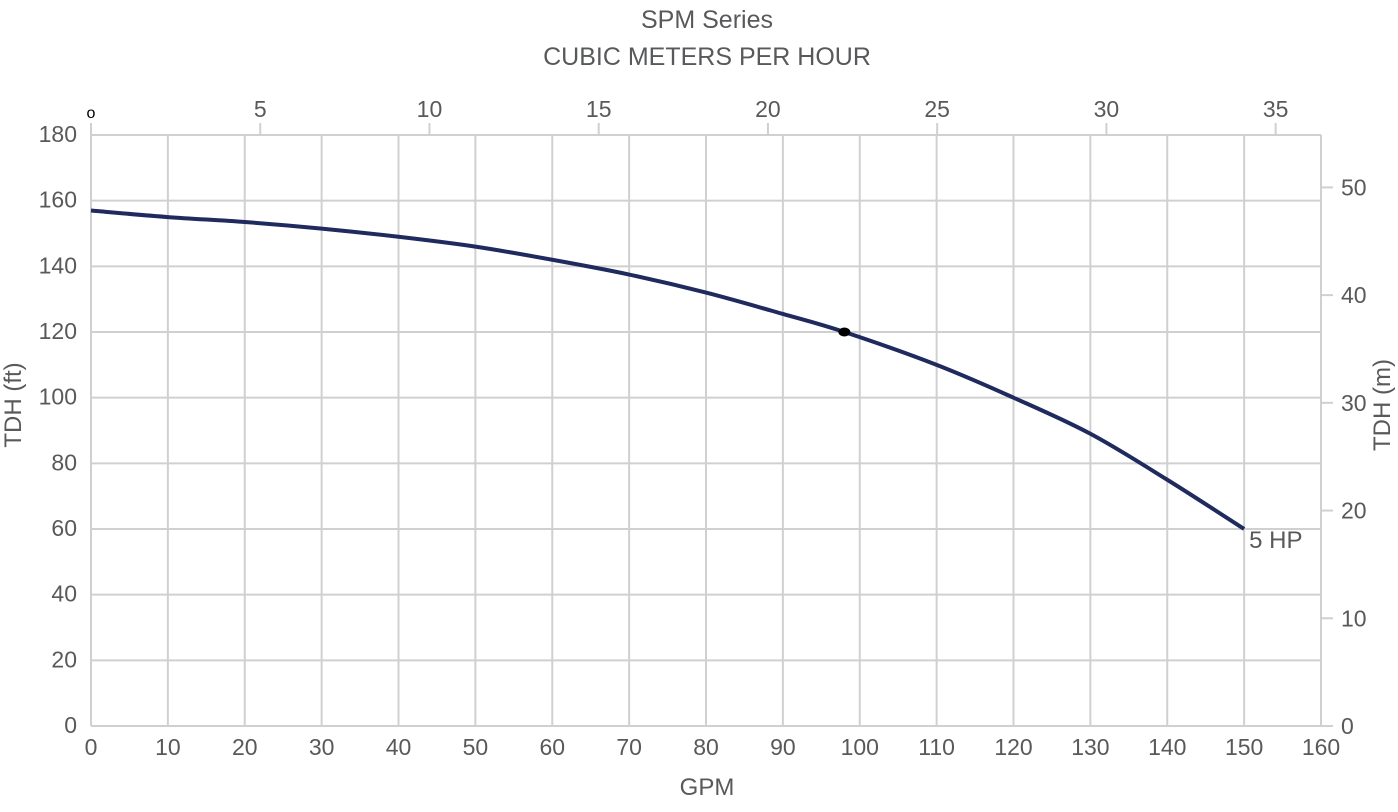 This screenshot has height=812, width=1398. I want to click on x-tick-label: 20, so click(245, 747).